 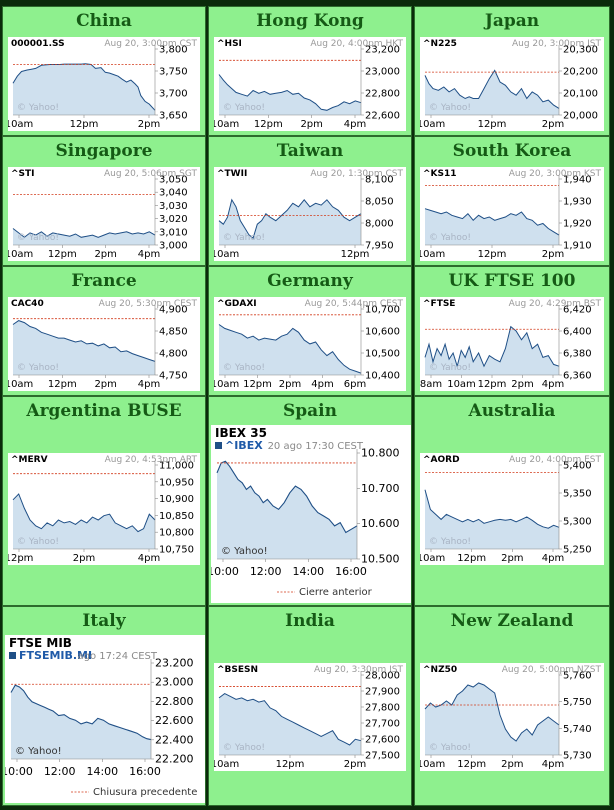 I want to click on y-tick-label: 1,940, so click(x=577, y=180).